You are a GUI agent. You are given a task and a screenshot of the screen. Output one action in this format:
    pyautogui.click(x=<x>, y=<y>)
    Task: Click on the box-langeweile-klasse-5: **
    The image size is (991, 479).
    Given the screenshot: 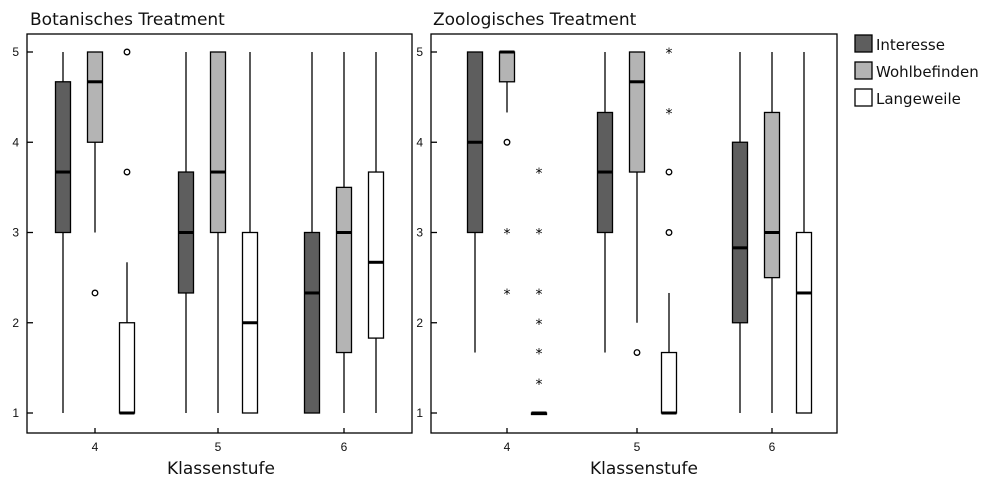 What is the action you would take?
    pyautogui.click(x=669, y=230)
    